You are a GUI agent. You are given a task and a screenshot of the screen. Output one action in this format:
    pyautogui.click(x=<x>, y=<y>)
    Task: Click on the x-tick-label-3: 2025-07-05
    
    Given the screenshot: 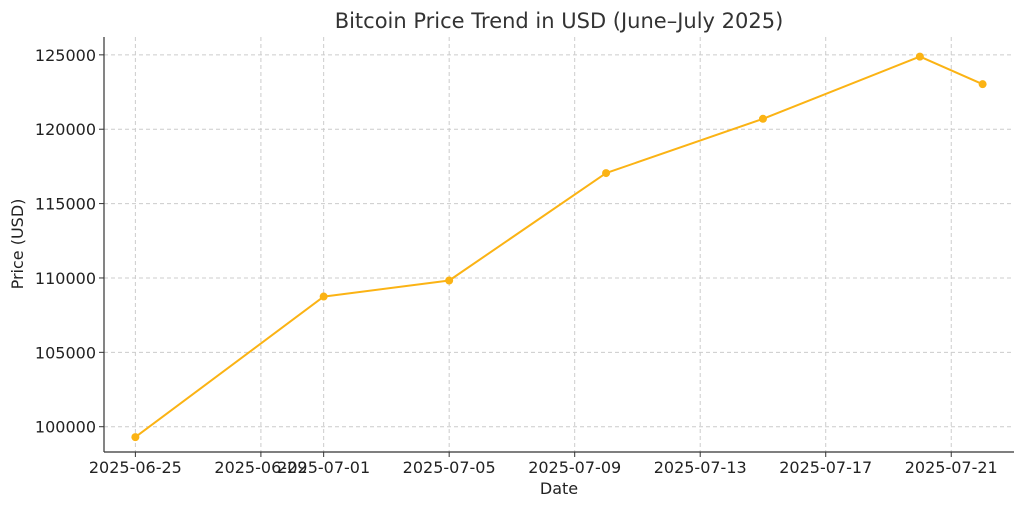 What is the action you would take?
    pyautogui.click(x=449, y=467)
    